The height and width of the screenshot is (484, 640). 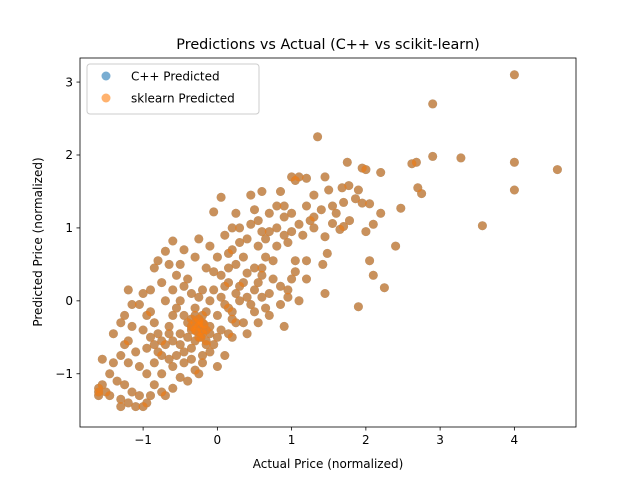 I want to click on y-axis-ticks: −1 0 1 2 3, so click(x=67, y=228).